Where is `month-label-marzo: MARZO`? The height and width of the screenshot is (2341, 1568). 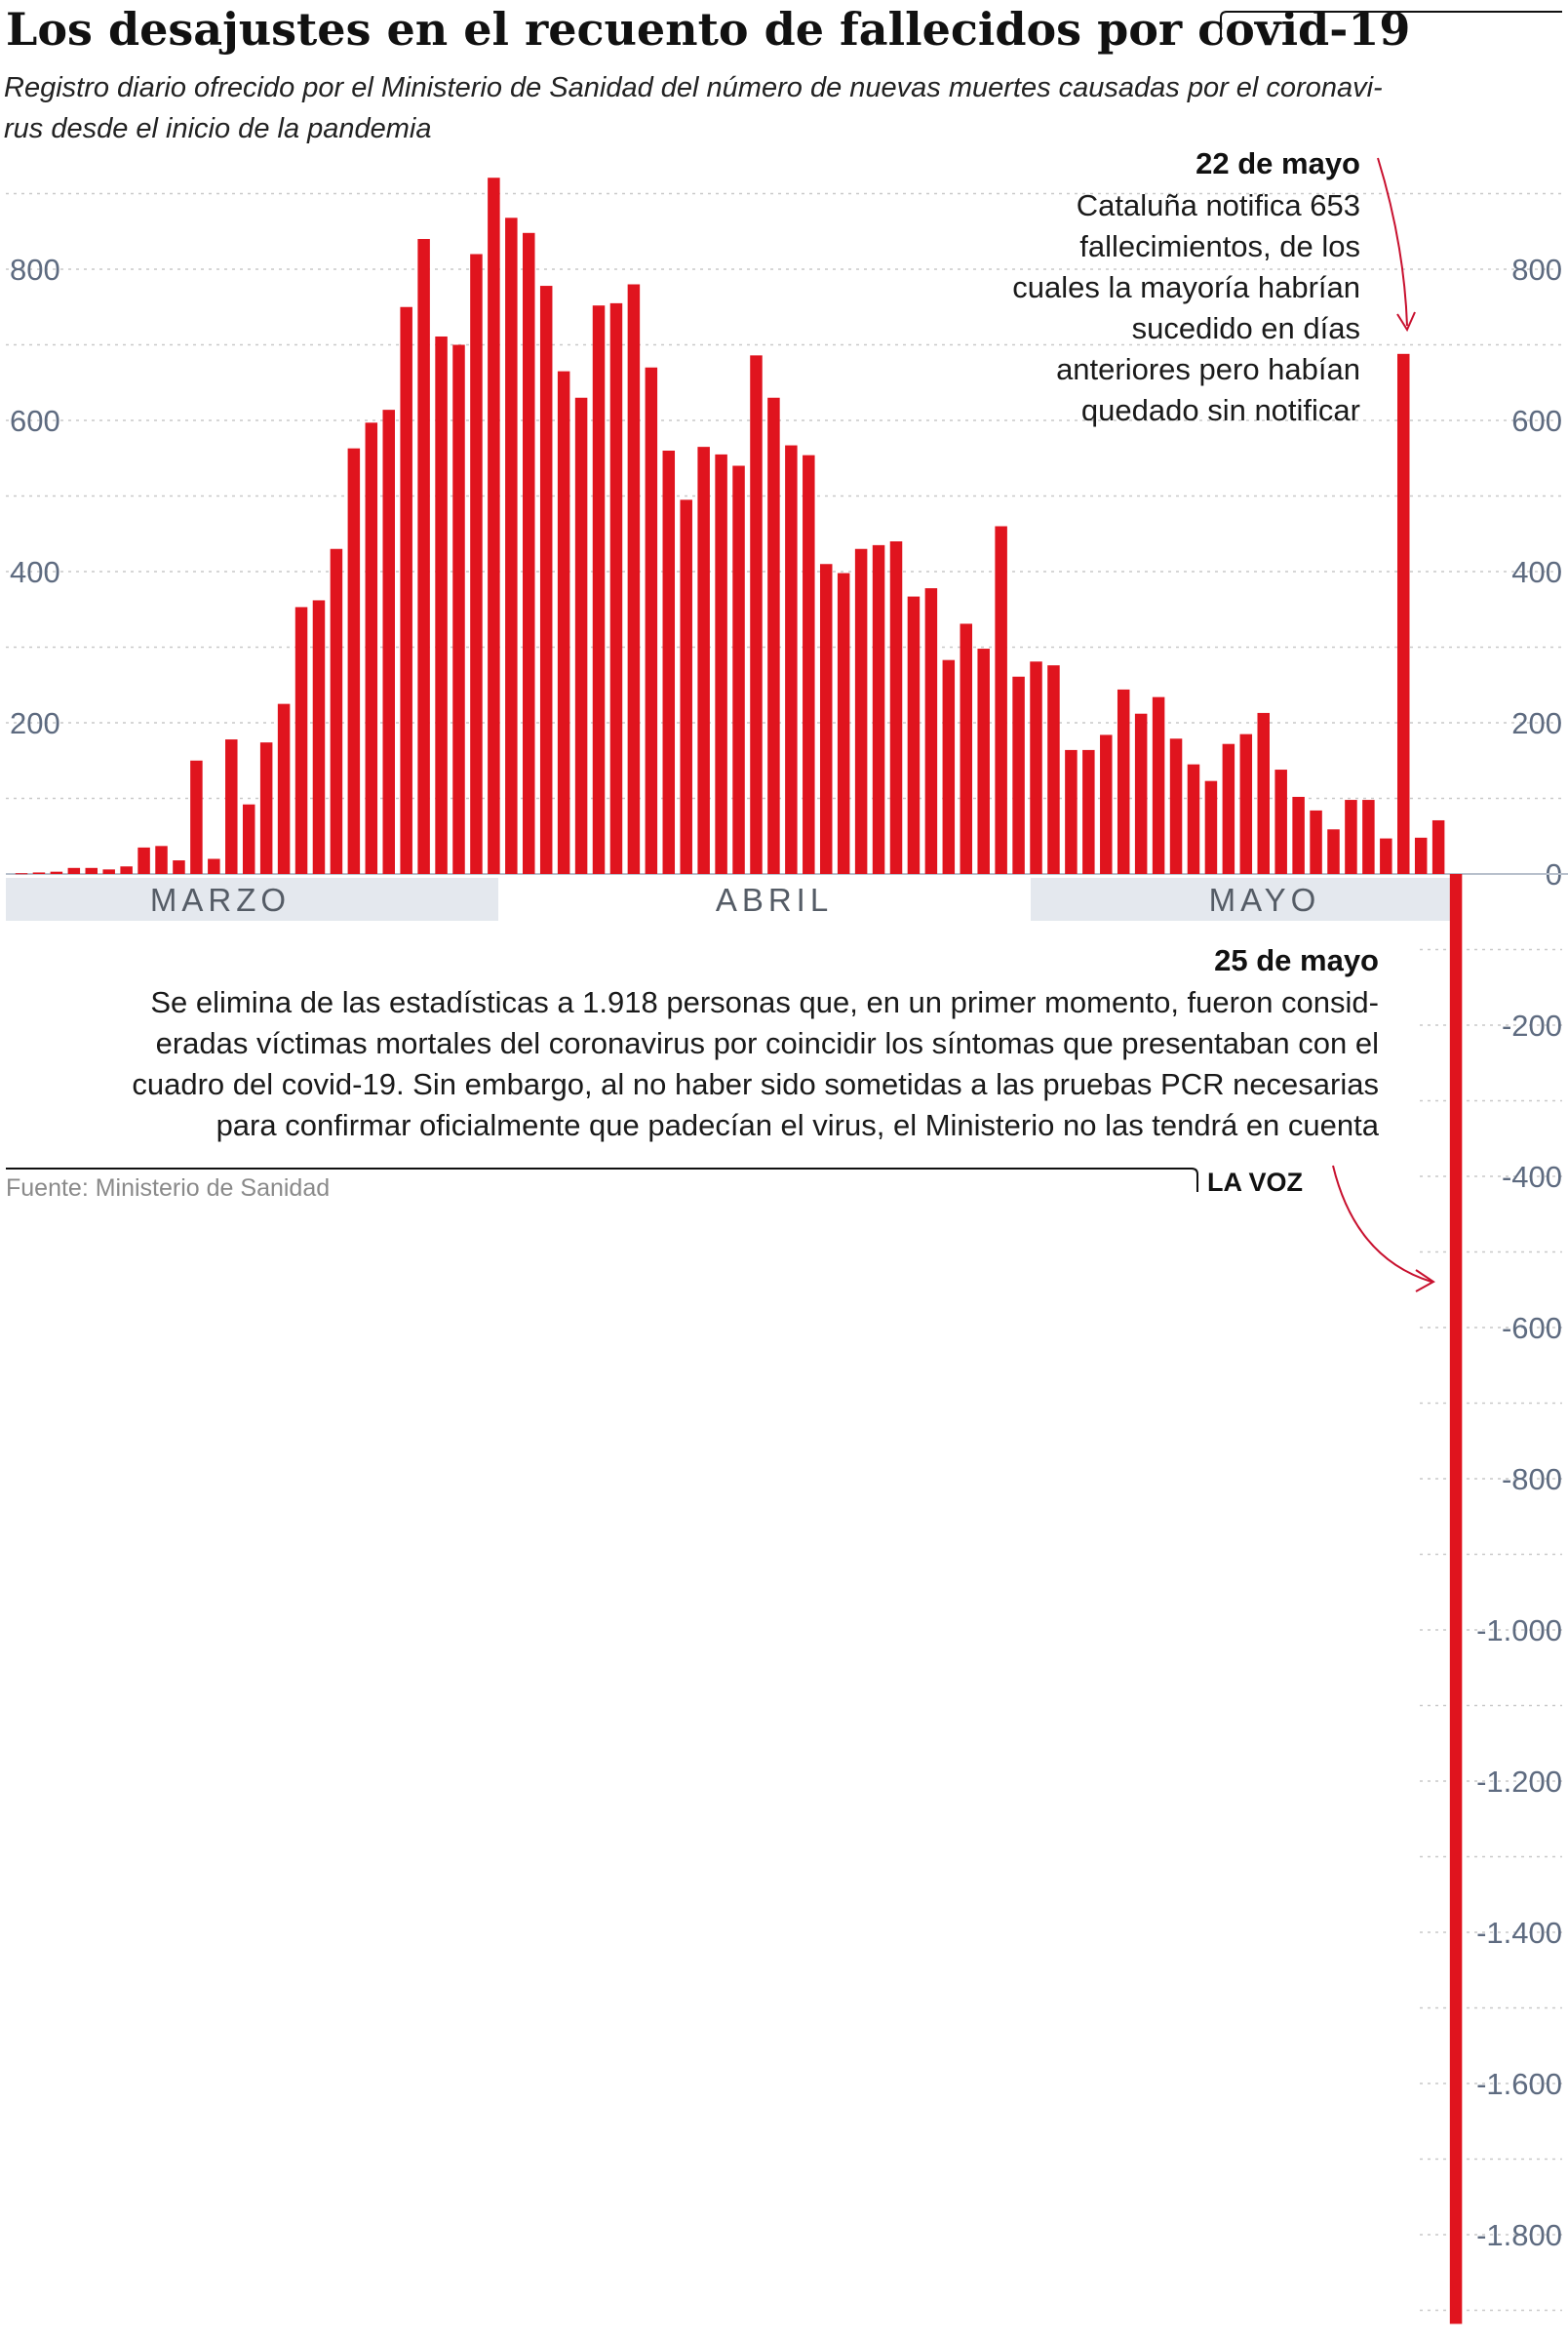
month-label-marzo: MARZO is located at coordinates (220, 900).